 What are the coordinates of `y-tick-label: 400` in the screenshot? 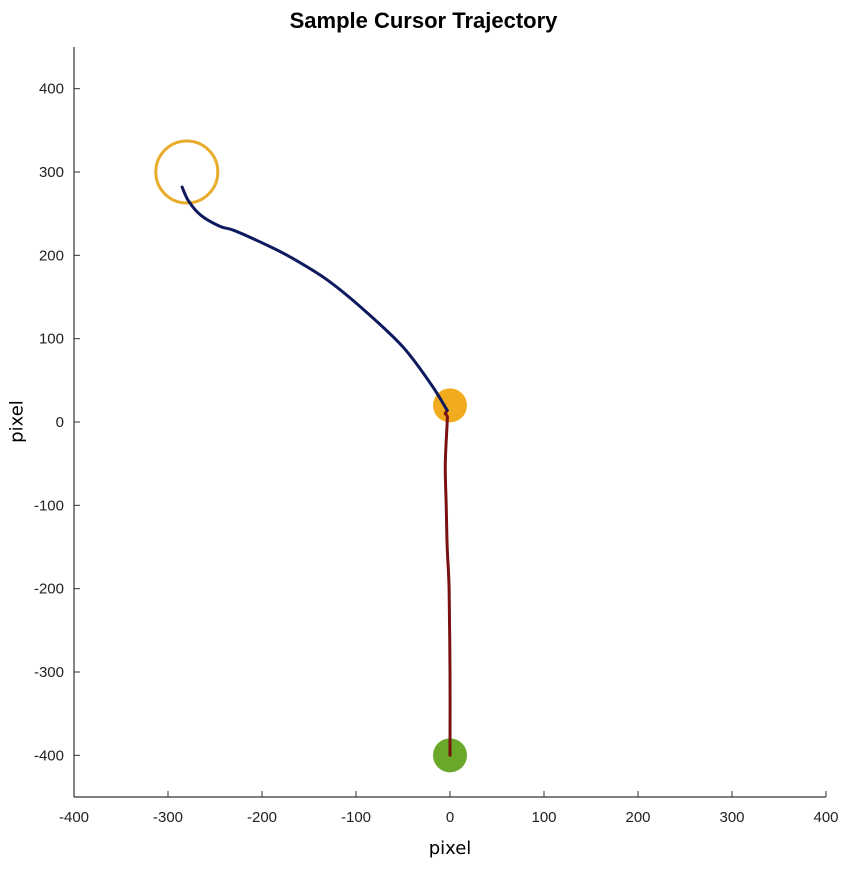 It's located at (51, 89).